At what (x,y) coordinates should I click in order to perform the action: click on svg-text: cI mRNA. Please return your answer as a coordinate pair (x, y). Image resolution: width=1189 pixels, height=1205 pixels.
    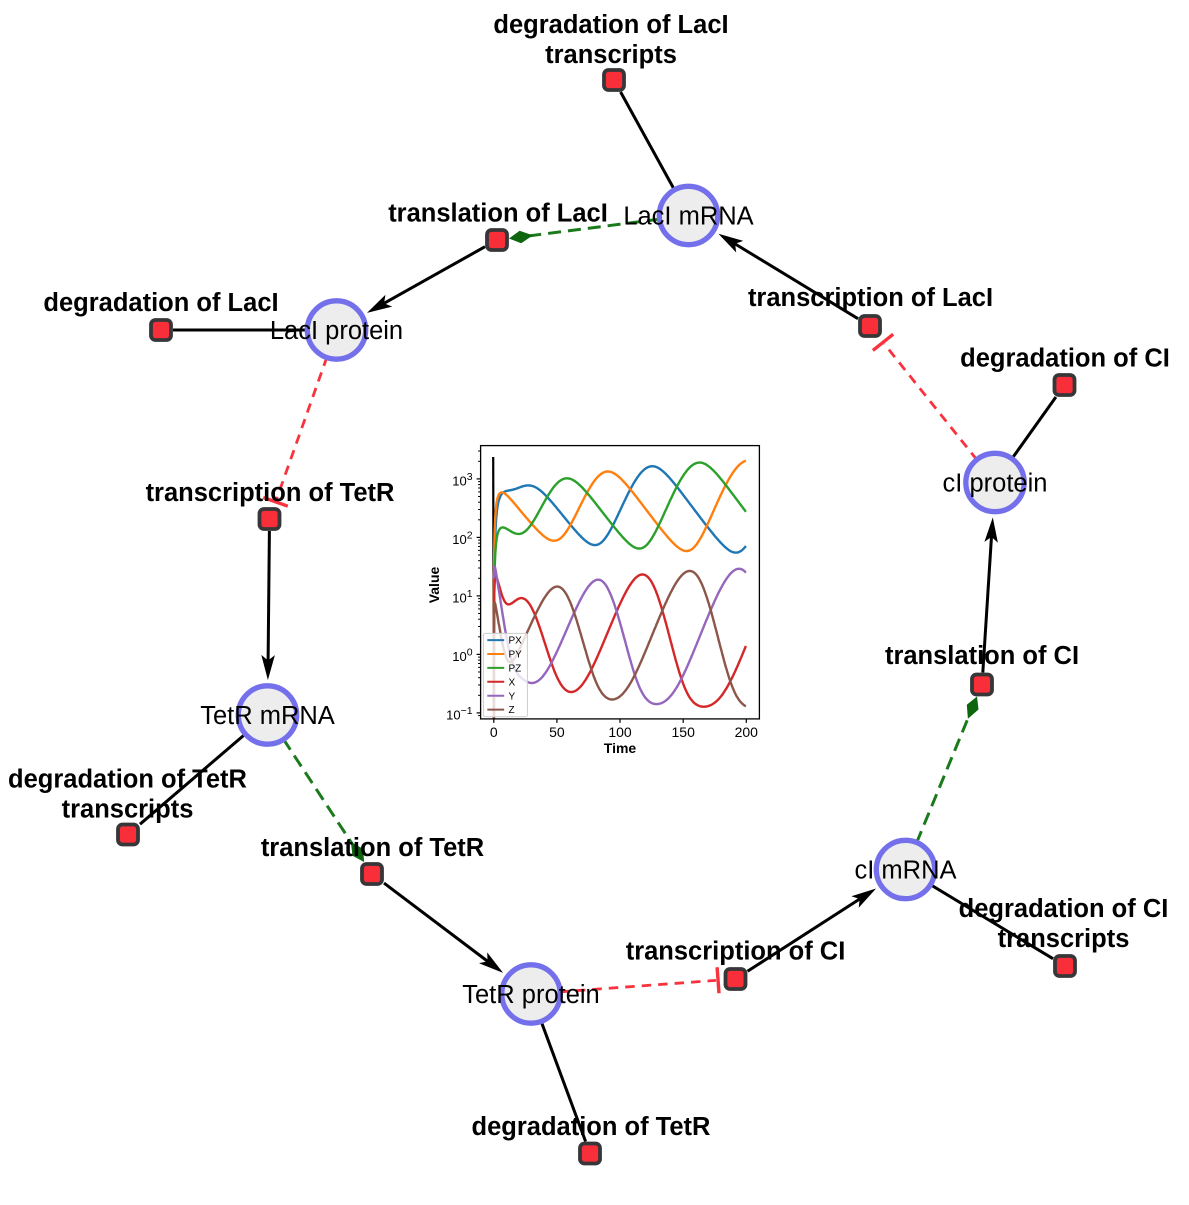
    Looking at the image, I should click on (906, 871).